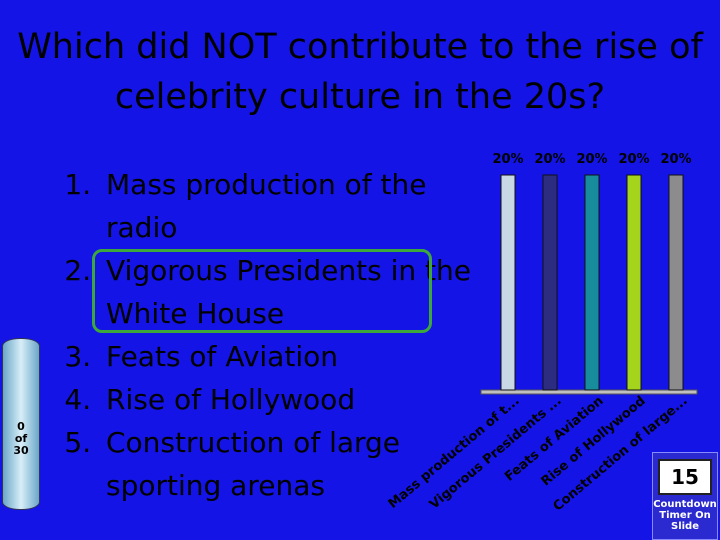 The image size is (720, 540). I want to click on answer: Rise of Hollywood, so click(300, 399).